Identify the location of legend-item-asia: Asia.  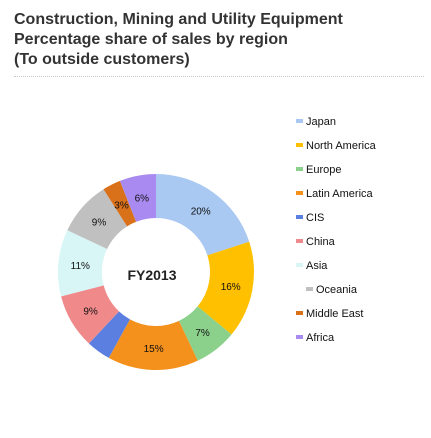
(311, 266).